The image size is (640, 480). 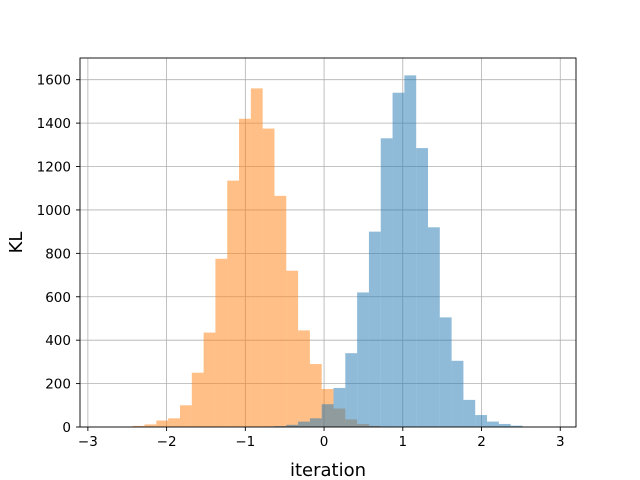 What do you see at coordinates (54, 211) in the screenshot?
I see `y-tick-label: 1000` at bounding box center [54, 211].